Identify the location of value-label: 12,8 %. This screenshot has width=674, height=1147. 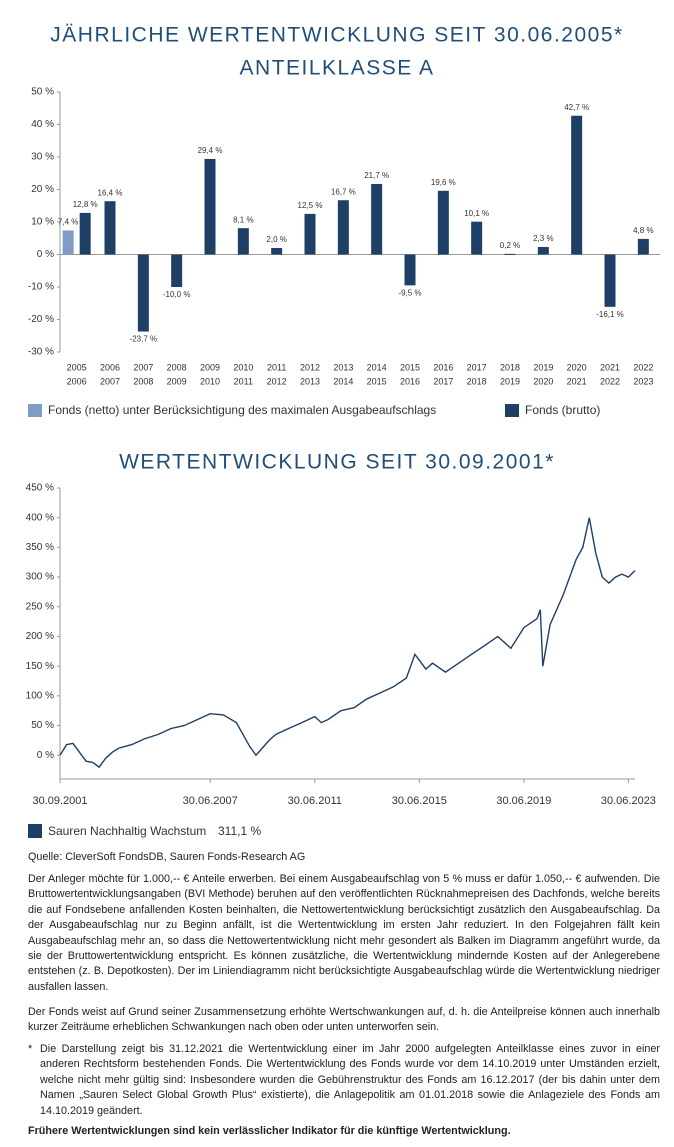
(85, 204).